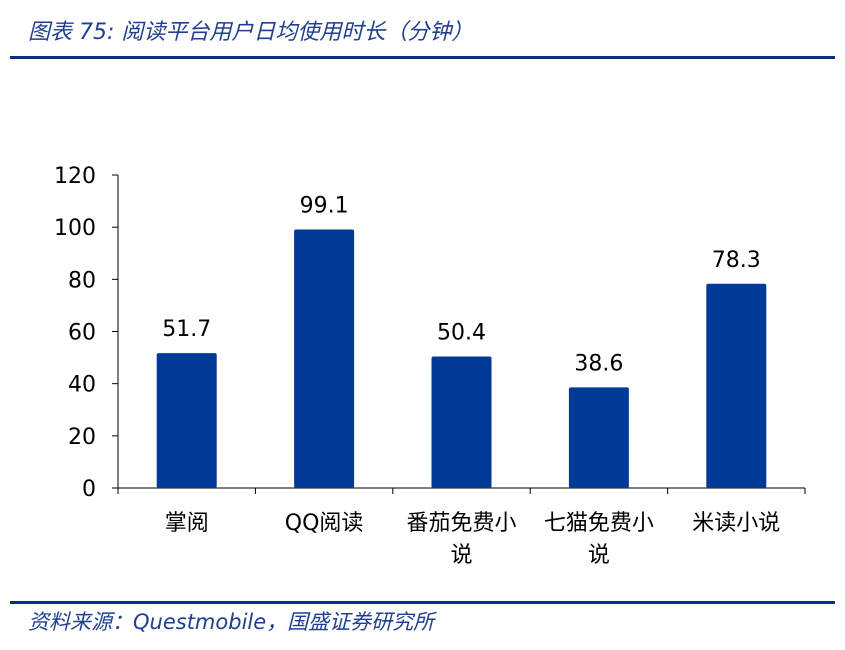 This screenshot has height=650, width=845. What do you see at coordinates (461, 523) in the screenshot?
I see `category-label: 番茄免费小` at bounding box center [461, 523].